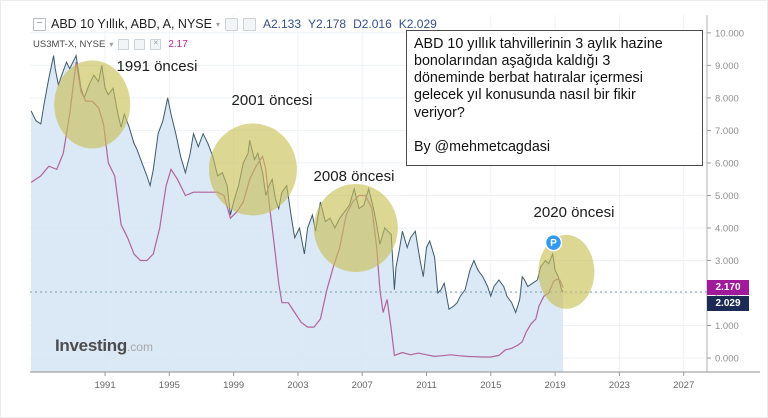 This screenshot has width=768, height=418. Describe the element at coordinates (327, 24) in the screenshot. I see `high-value: Y2.178` at that location.